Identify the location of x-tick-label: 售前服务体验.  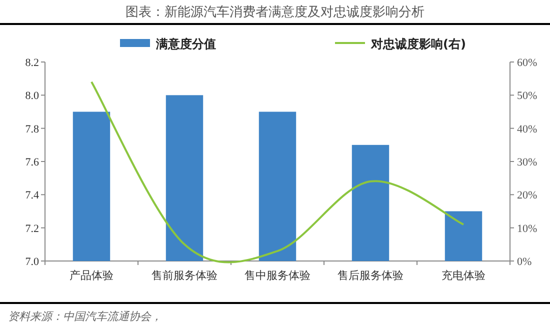
(185, 275).